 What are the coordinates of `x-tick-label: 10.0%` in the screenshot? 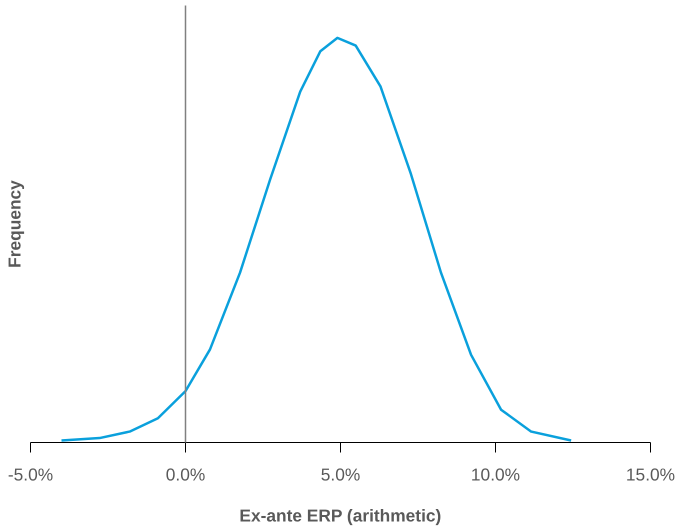 It's located at (495, 474).